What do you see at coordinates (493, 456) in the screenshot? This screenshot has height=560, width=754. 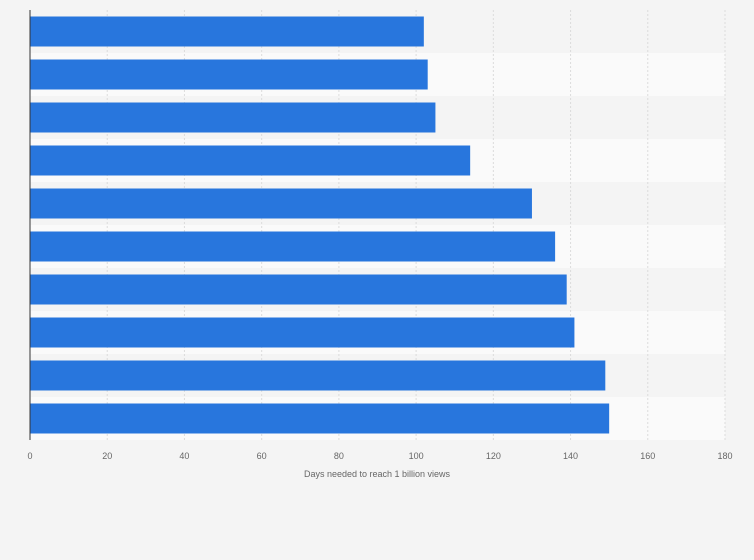 I see `x-tick-label: 120` at bounding box center [493, 456].